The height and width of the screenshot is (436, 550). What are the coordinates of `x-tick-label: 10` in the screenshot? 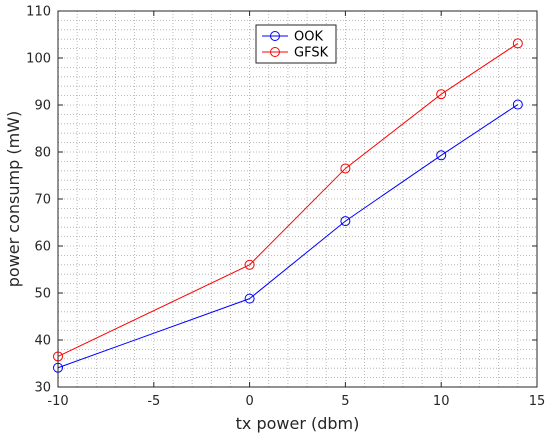 It's located at (441, 401).